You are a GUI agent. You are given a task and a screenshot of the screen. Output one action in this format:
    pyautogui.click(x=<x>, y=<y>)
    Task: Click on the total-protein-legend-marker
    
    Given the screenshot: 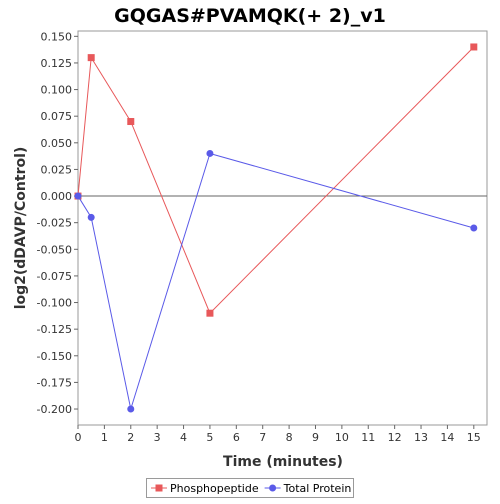 What is the action you would take?
    pyautogui.click(x=273, y=488)
    